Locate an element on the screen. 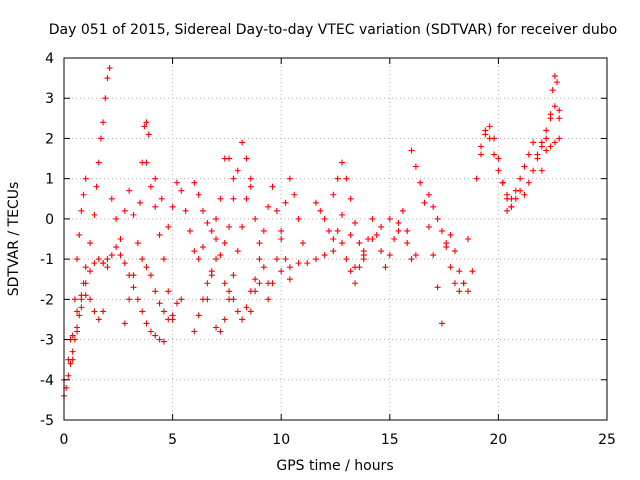 This screenshot has height=480, width=640. x-tick-label: 0 is located at coordinates (64, 440).